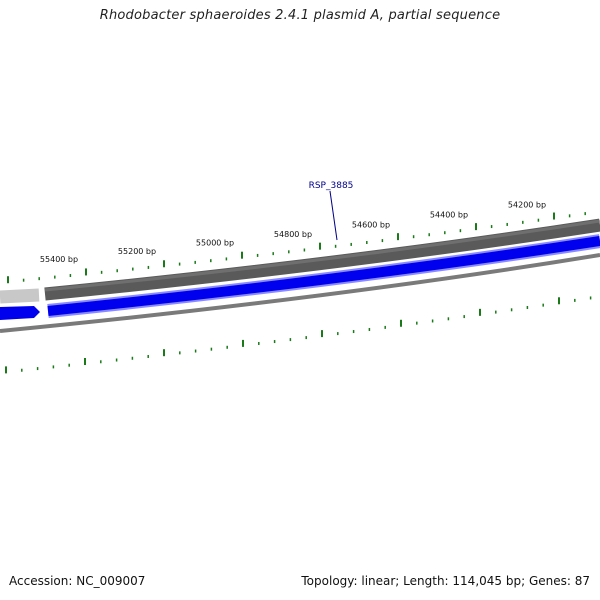 Image resolution: width=600 pixels, height=600 pixels. I want to click on forward-strand-band, so click(322, 259).